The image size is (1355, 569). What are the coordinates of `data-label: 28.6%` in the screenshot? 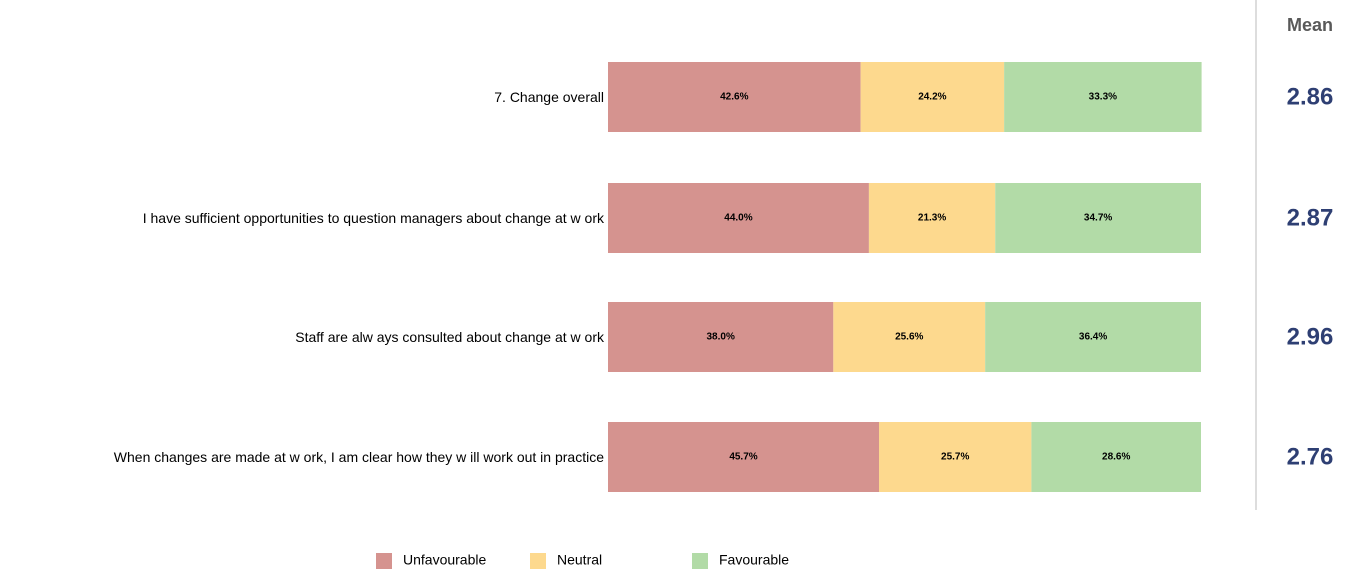 It's located at (1116, 457).